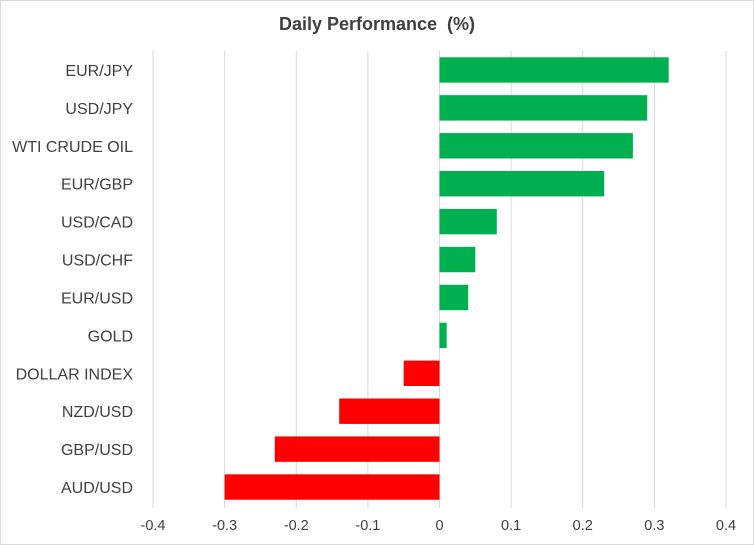  Describe the element at coordinates (357, 449) in the screenshot. I see `bar-gbp-usd` at that location.